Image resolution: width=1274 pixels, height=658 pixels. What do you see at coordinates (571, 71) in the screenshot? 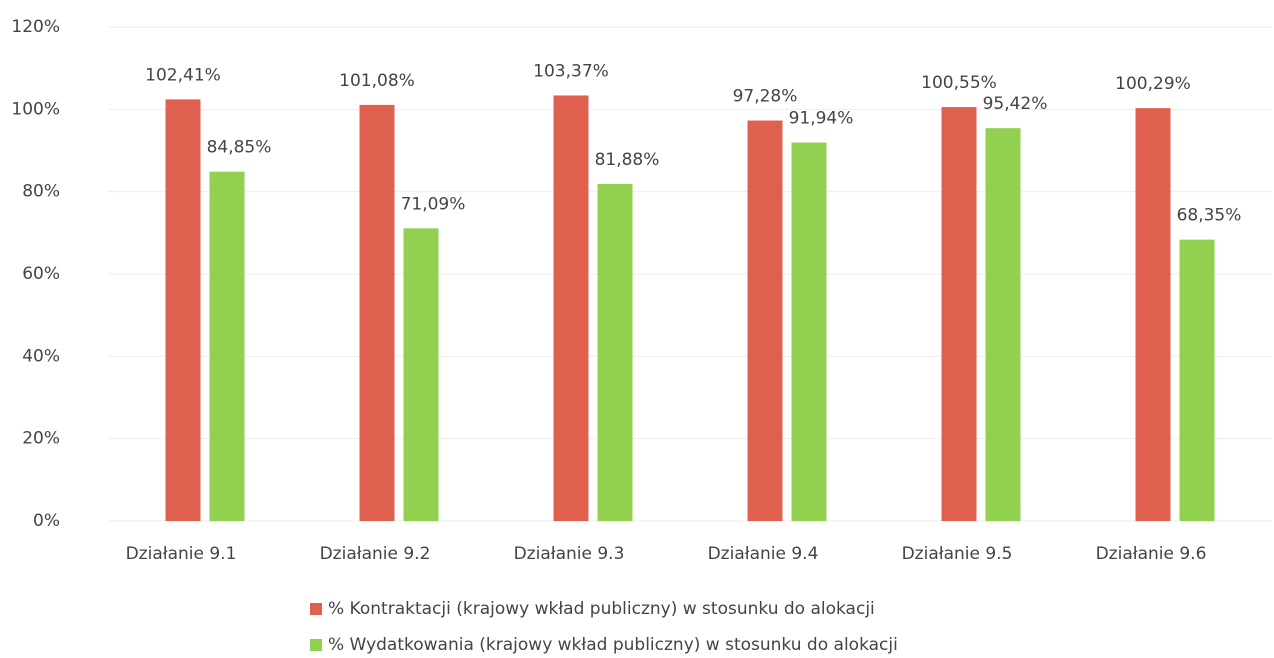
I see `value-label: 103,37%` at bounding box center [571, 71].